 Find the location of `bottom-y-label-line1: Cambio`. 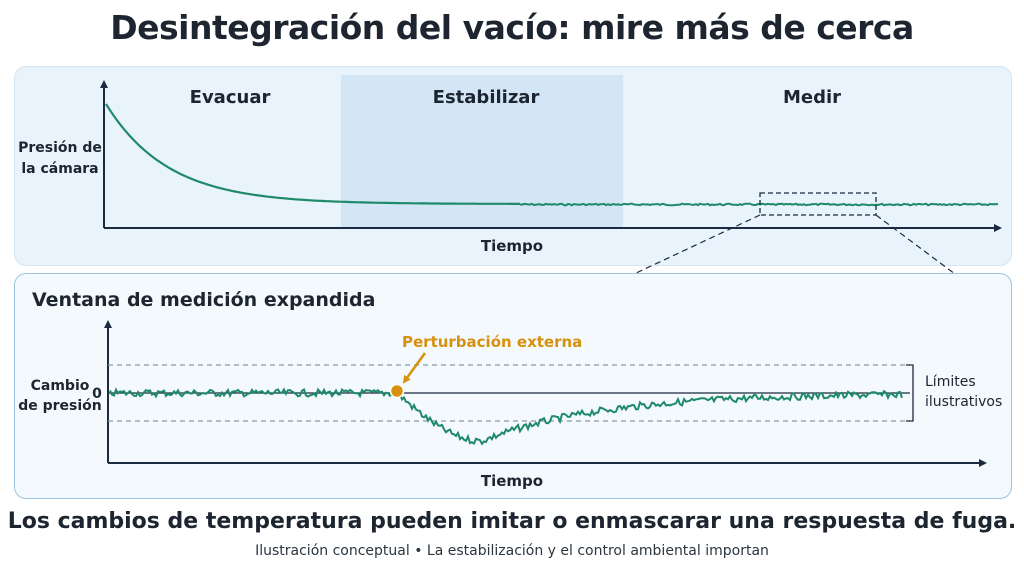

bottom-y-label-line1: Cambio is located at coordinates (60, 386).